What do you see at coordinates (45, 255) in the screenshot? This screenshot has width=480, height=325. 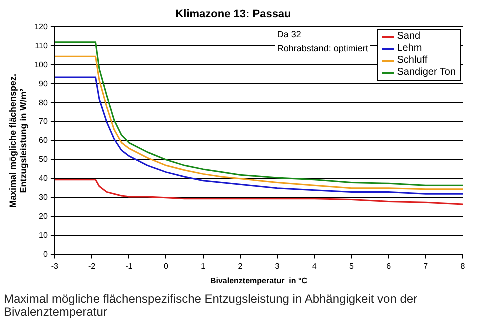 I see `y-tick-label: 0` at bounding box center [45, 255].